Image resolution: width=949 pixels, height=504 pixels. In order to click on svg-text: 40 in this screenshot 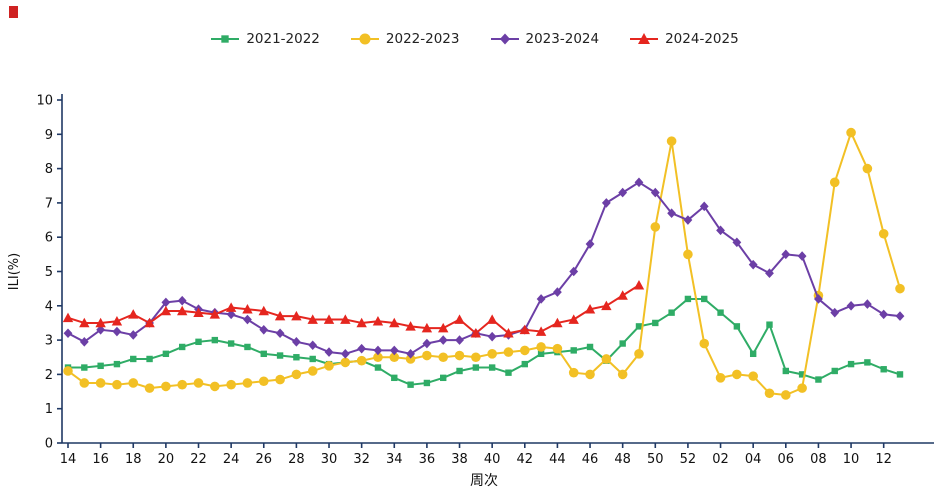, I will do `click(492, 459)`.